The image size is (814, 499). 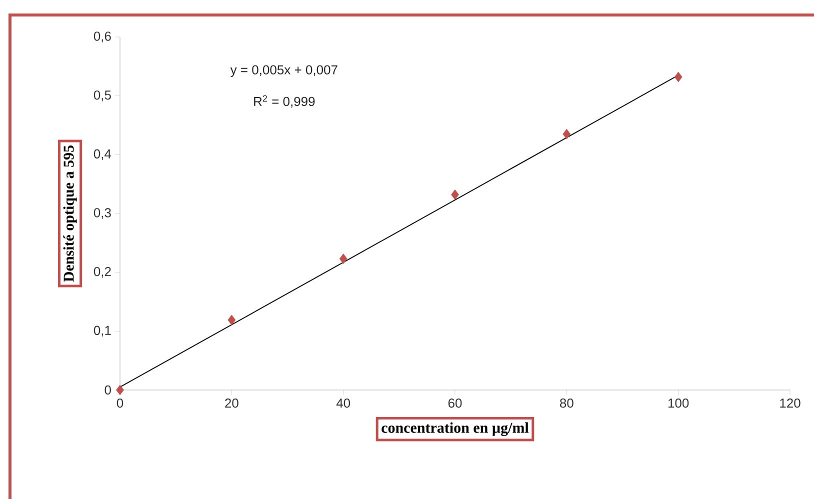 I want to click on x-tick-label: 80, so click(x=567, y=403).